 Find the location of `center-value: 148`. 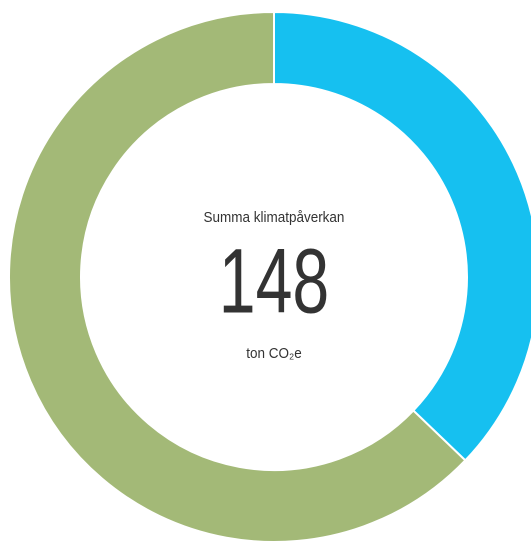

center-value: 148 is located at coordinates (274, 280).